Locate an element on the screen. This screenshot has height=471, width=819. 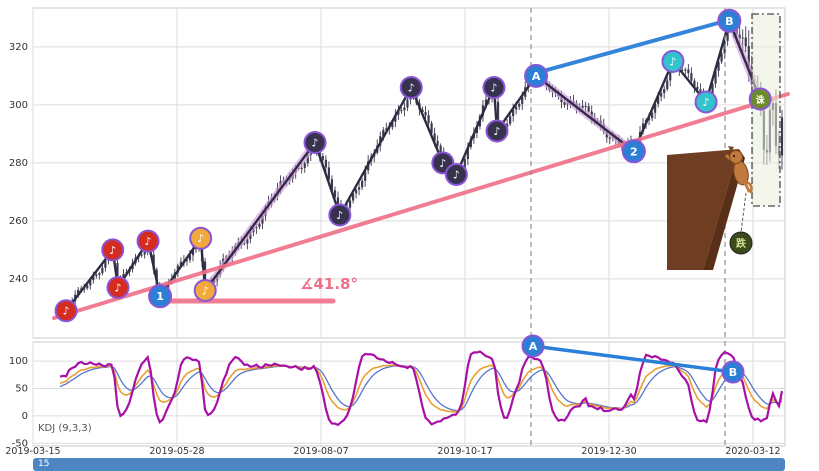
cliff-shape is located at coordinates (703, 209).